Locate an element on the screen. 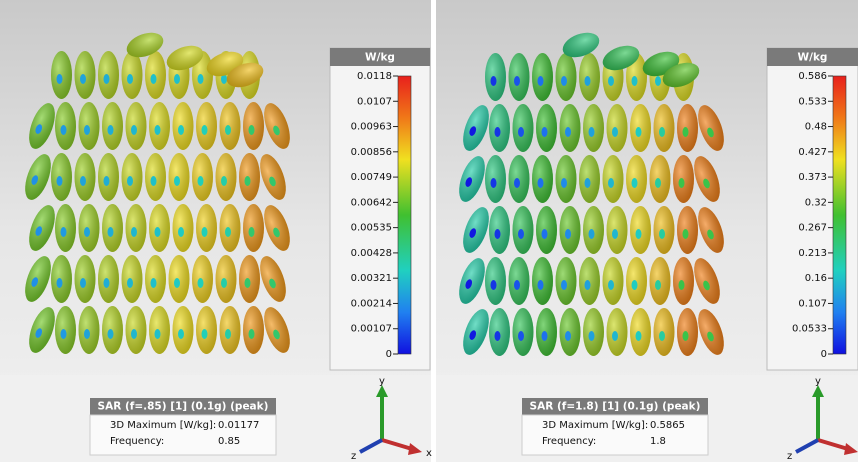 This screenshot has width=858, height=462. tick-label: 0.427 is located at coordinates (812, 152).